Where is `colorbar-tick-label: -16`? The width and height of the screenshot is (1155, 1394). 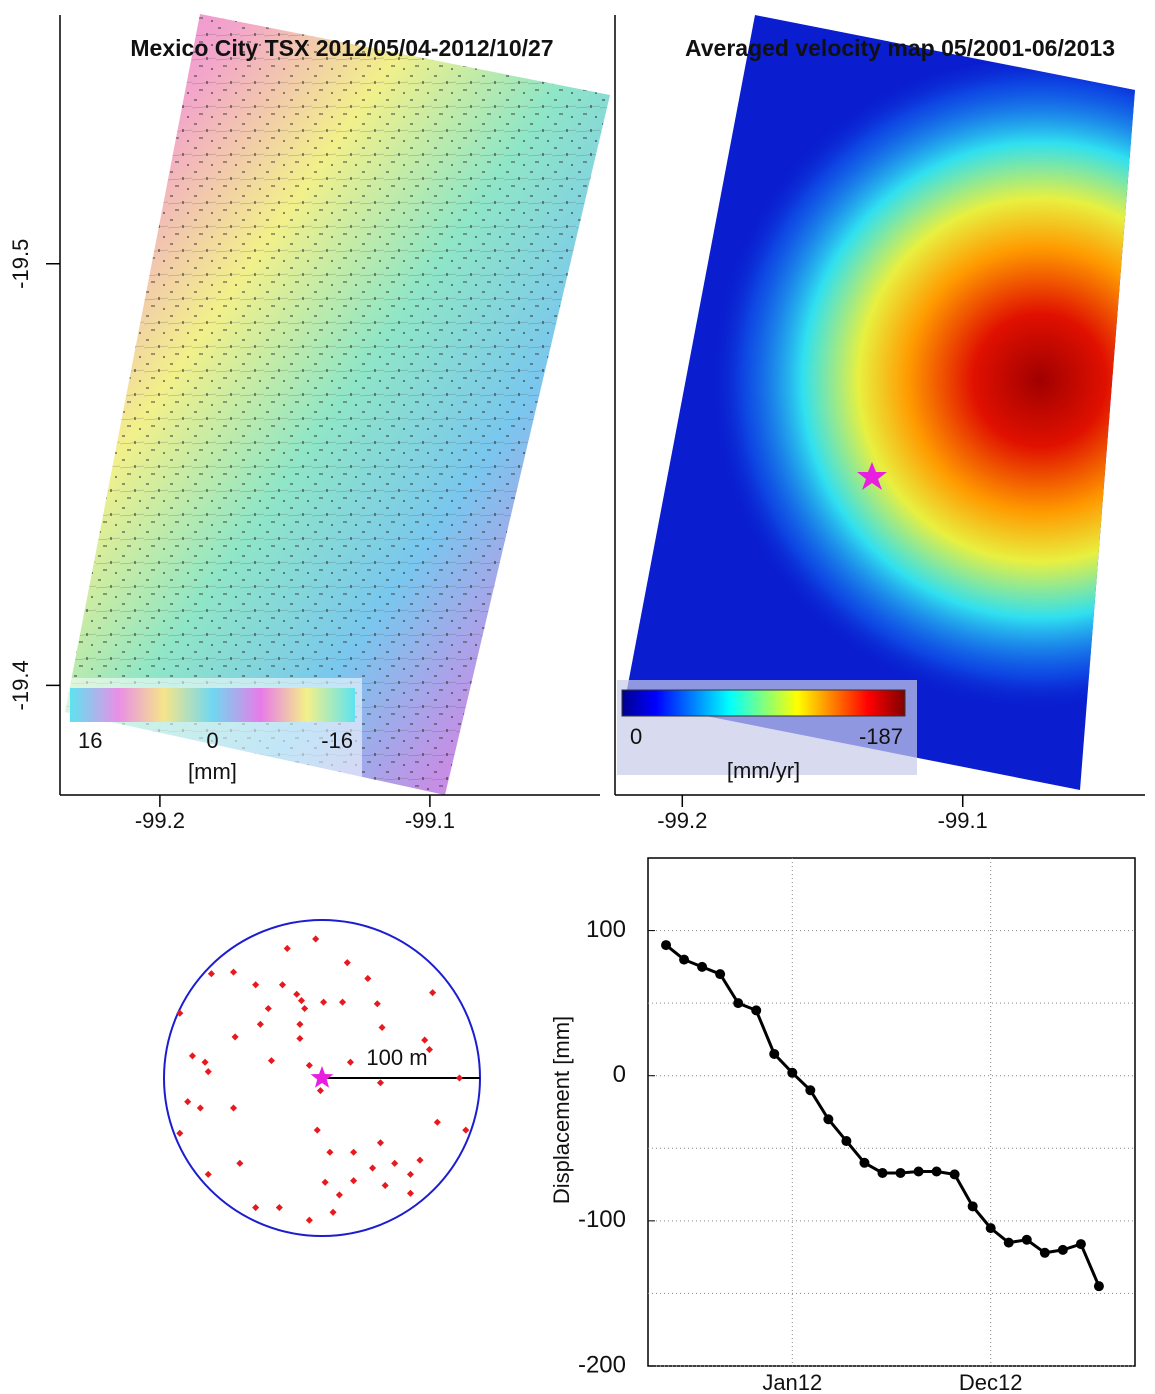 colorbar-tick-label: -16 is located at coordinates (337, 740).